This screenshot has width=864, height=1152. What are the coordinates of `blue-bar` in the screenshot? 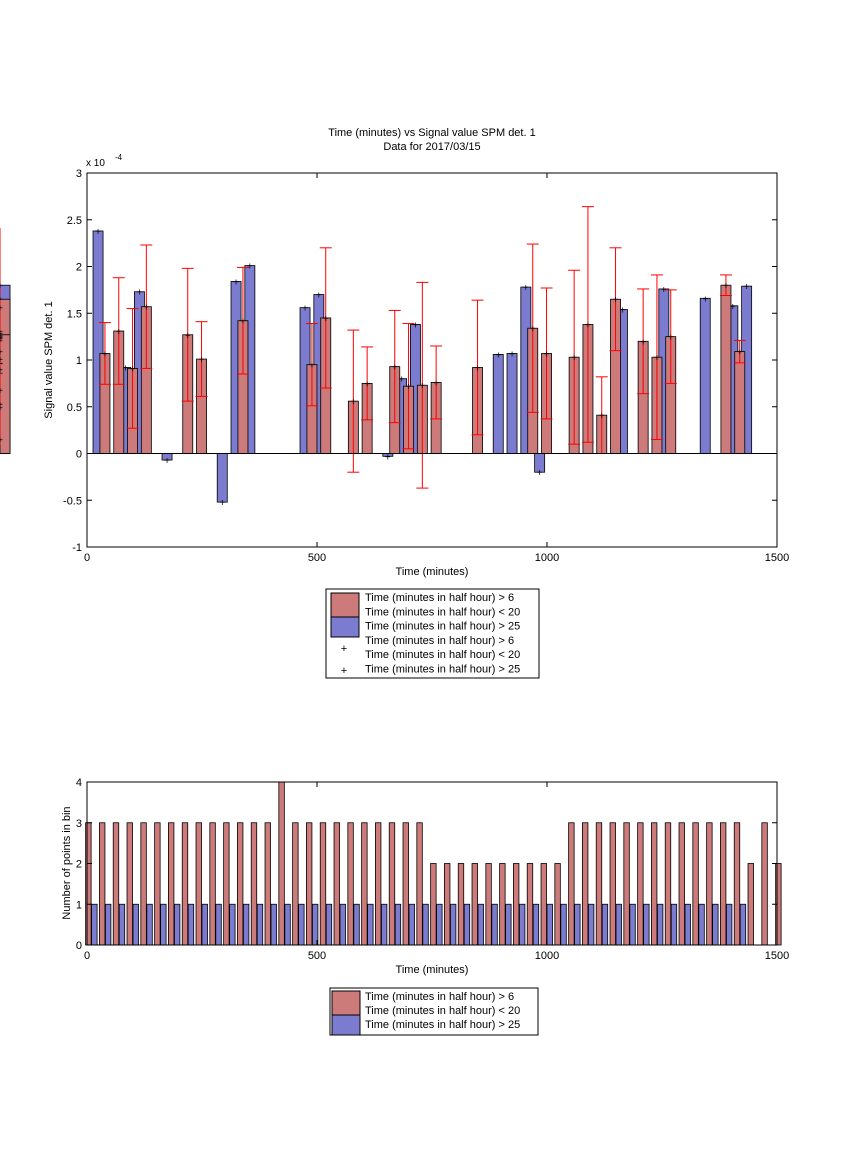 It's located at (498, 403).